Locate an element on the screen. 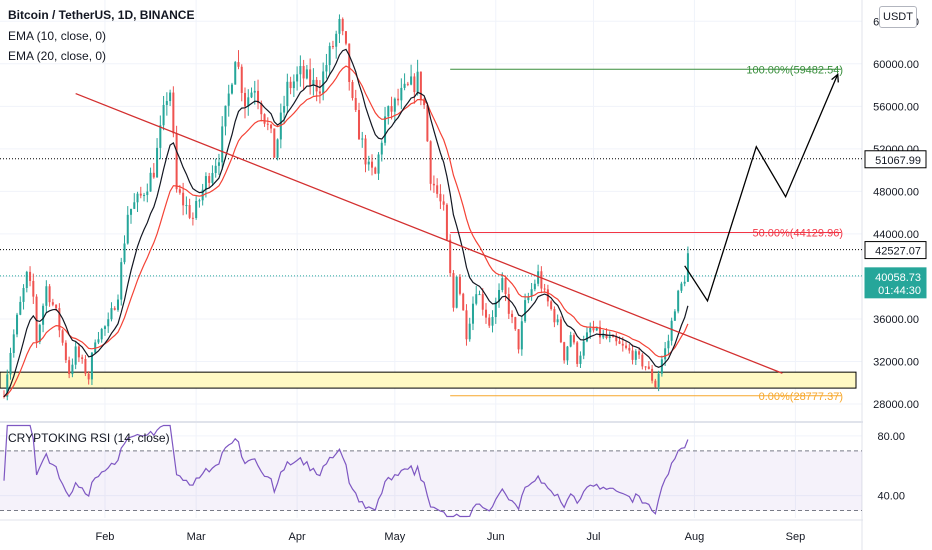 Image resolution: width=932 pixels, height=550 pixels. price-level-tag-text: 51067.99 is located at coordinates (898, 161).